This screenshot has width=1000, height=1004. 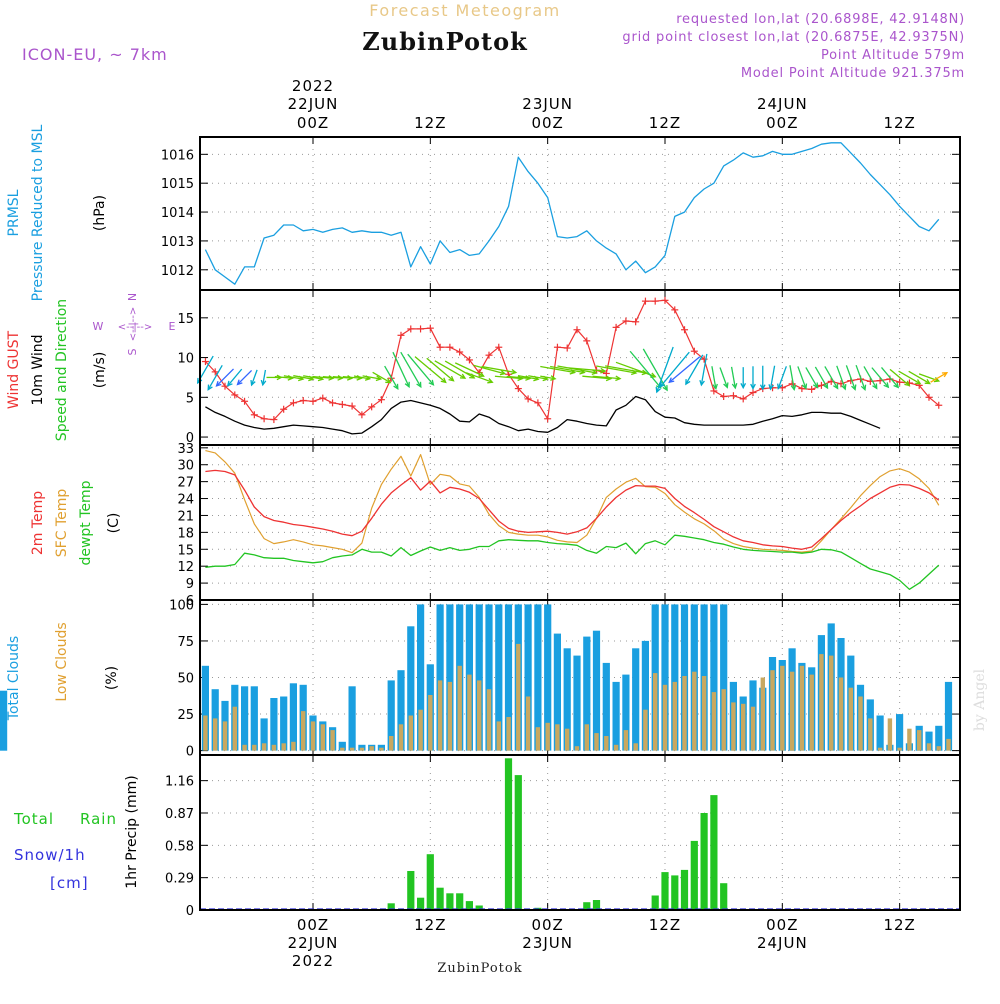 I want to click on y-tick-label: 1016, so click(x=177, y=155).